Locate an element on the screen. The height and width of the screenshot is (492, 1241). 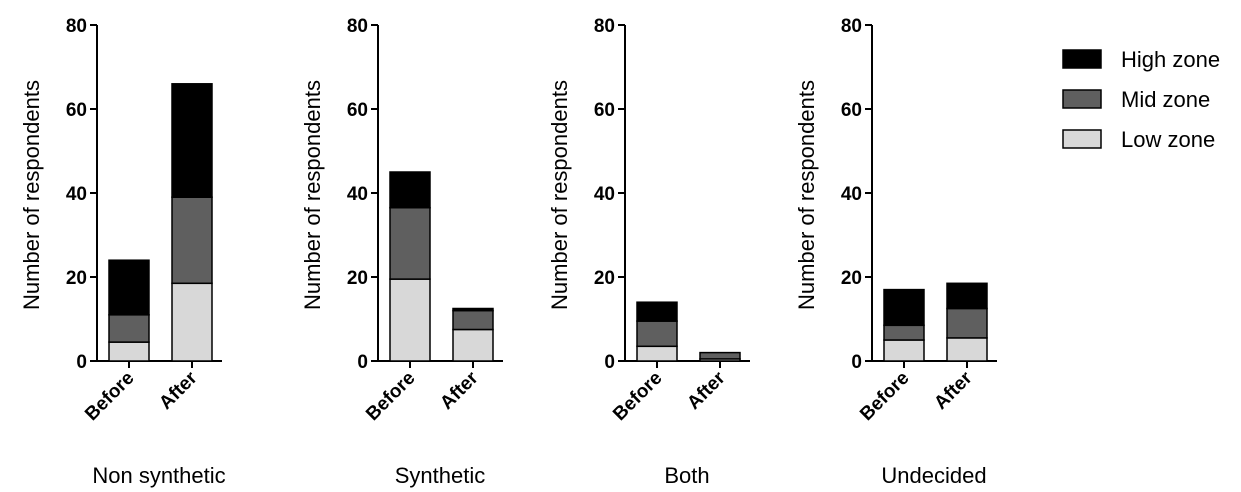
group-title: Non synthetic is located at coordinates (158, 475).